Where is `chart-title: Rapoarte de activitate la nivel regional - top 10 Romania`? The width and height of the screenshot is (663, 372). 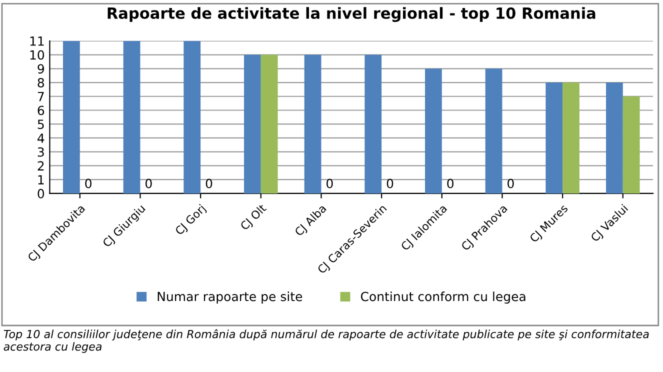 chart-title: Rapoarte de activitate la nivel regional - top 10 Romania is located at coordinates (352, 14).